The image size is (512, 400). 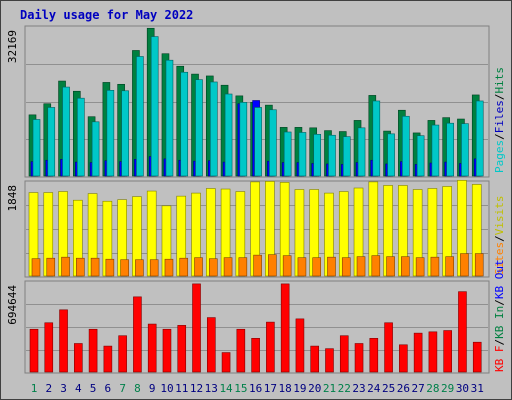 I want to click on x-tick-label: 29, so click(x=447, y=388).